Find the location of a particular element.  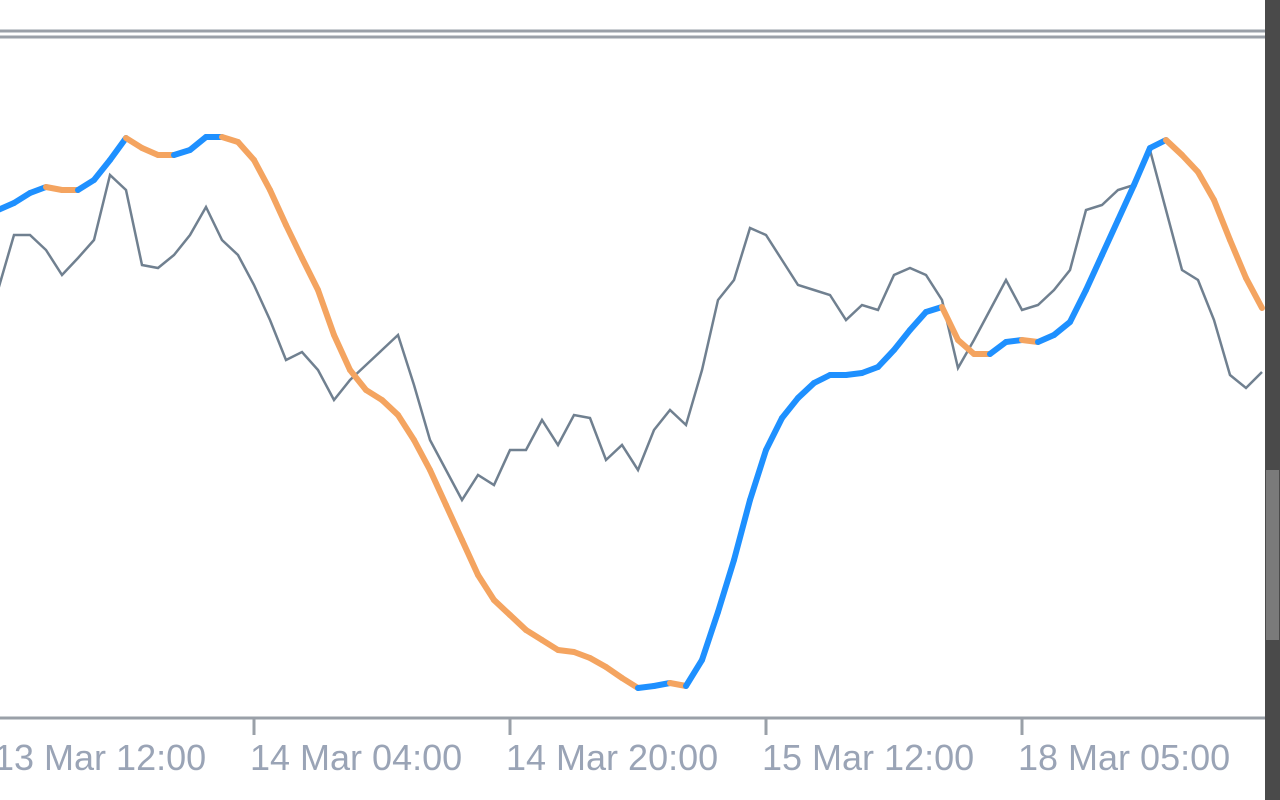

x-tick-label: 14 Mar 20:00 is located at coordinates (612, 757).